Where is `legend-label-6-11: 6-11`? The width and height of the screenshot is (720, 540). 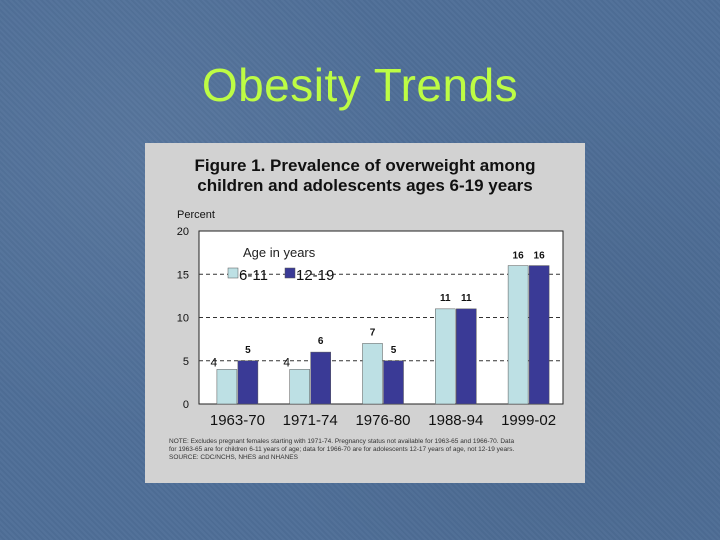 legend-label-6-11: 6-11 is located at coordinates (253, 275).